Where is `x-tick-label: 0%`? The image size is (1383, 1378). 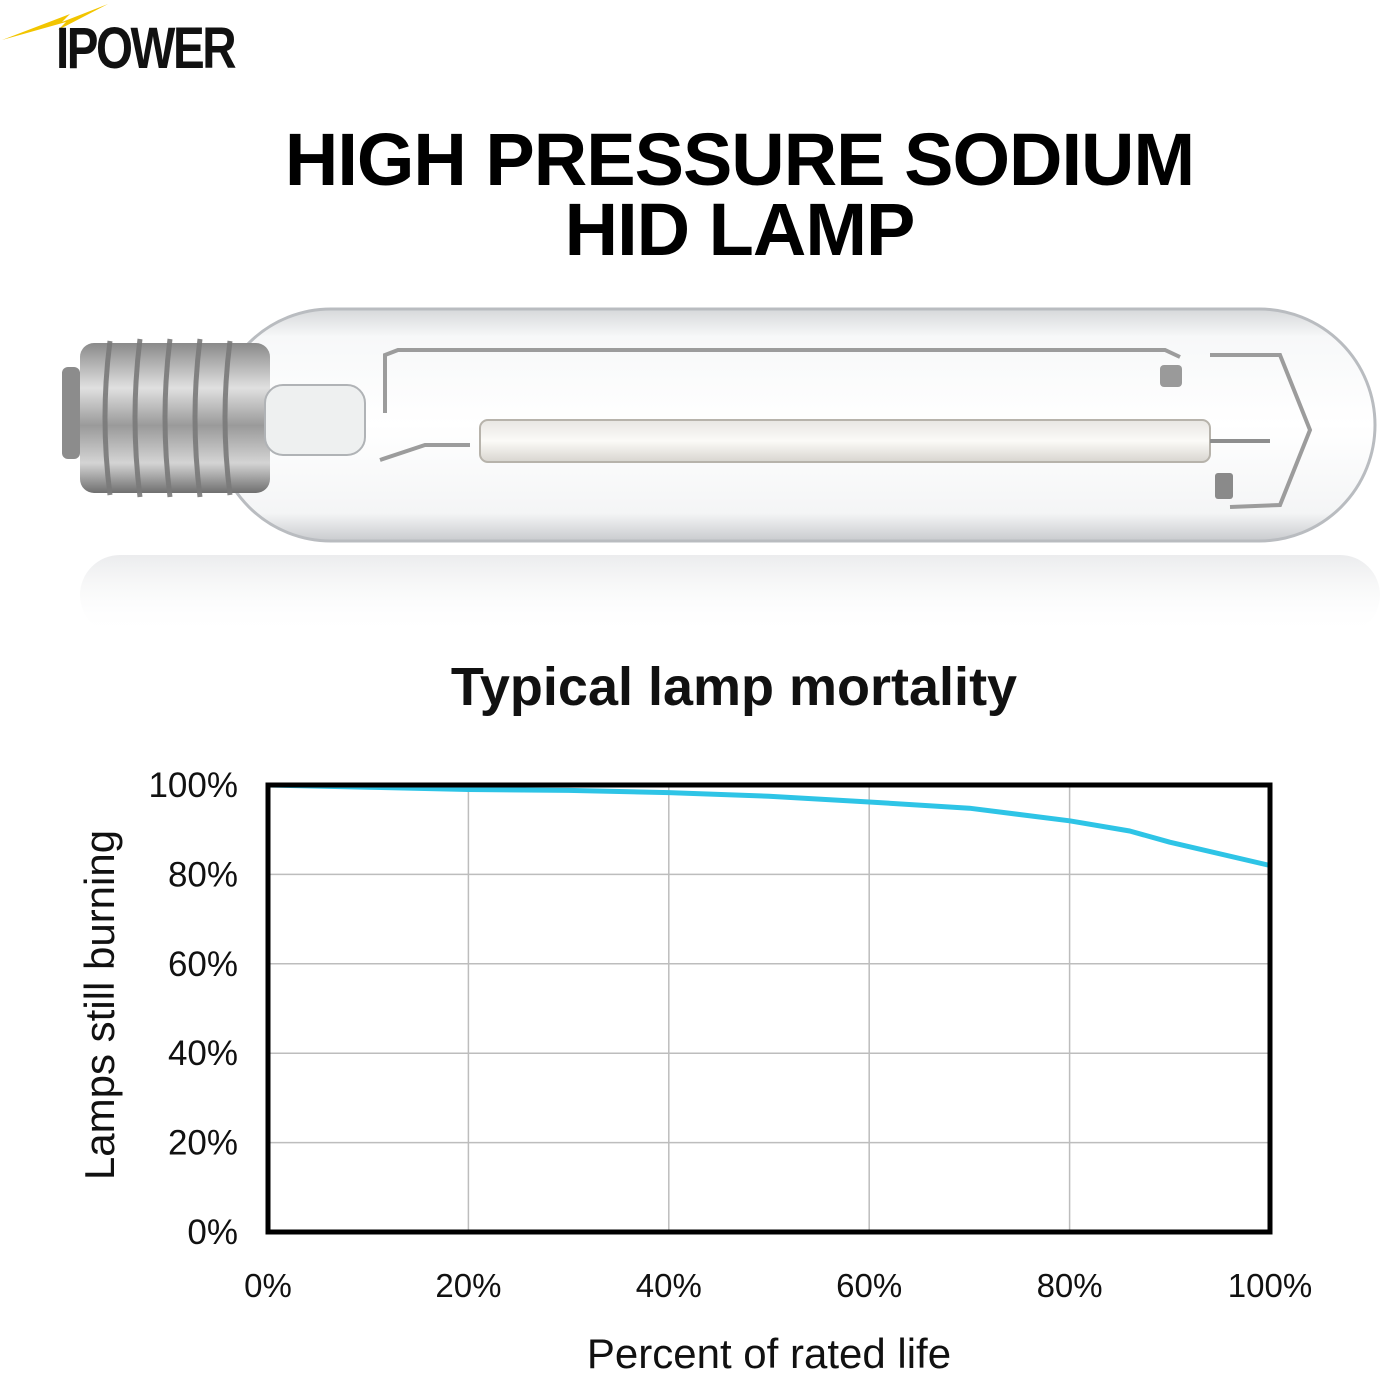 x-tick-label: 0% is located at coordinates (268, 1285).